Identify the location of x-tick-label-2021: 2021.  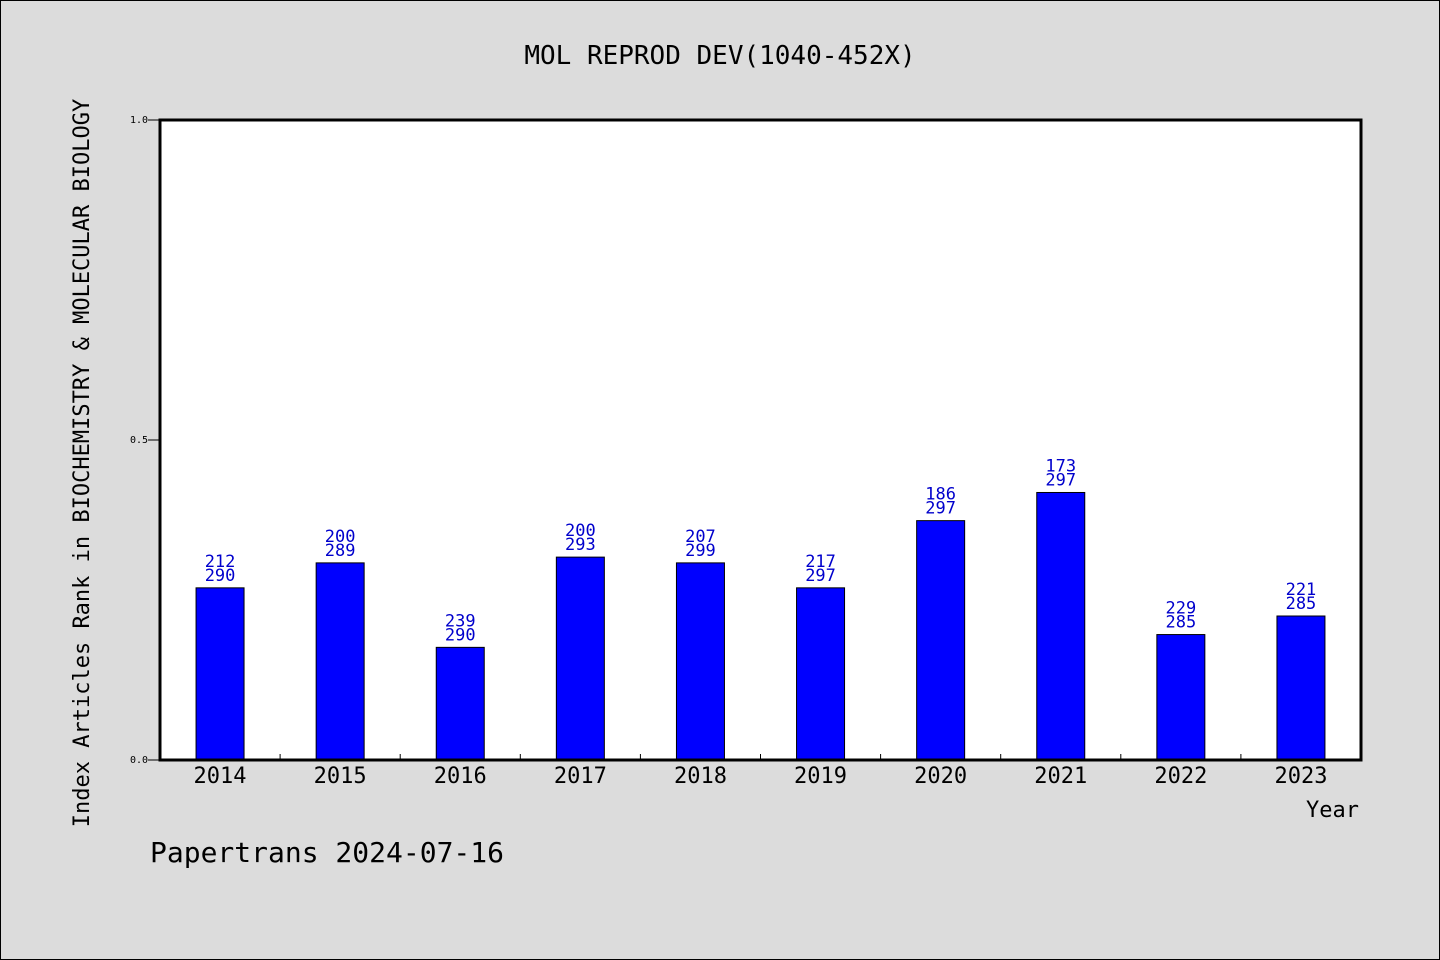
(1060, 776).